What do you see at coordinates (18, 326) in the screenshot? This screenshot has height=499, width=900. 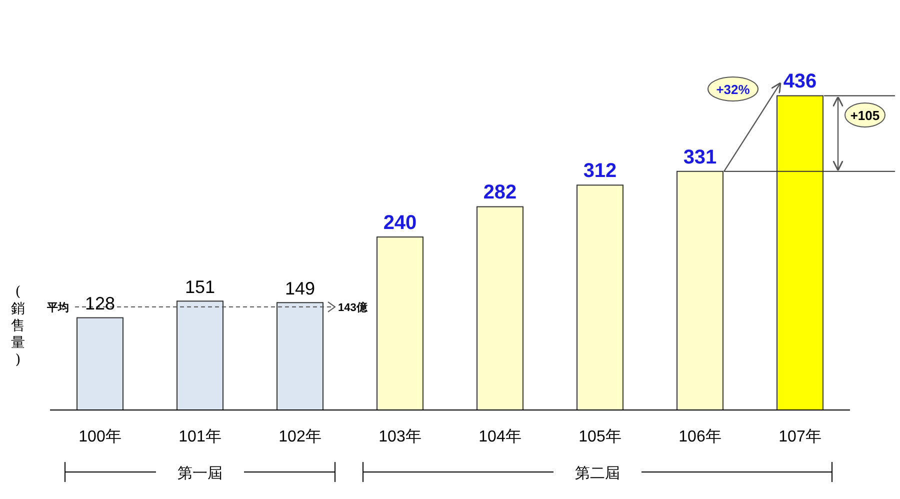 I see `y-axis-title: (銷售量)` at bounding box center [18, 326].